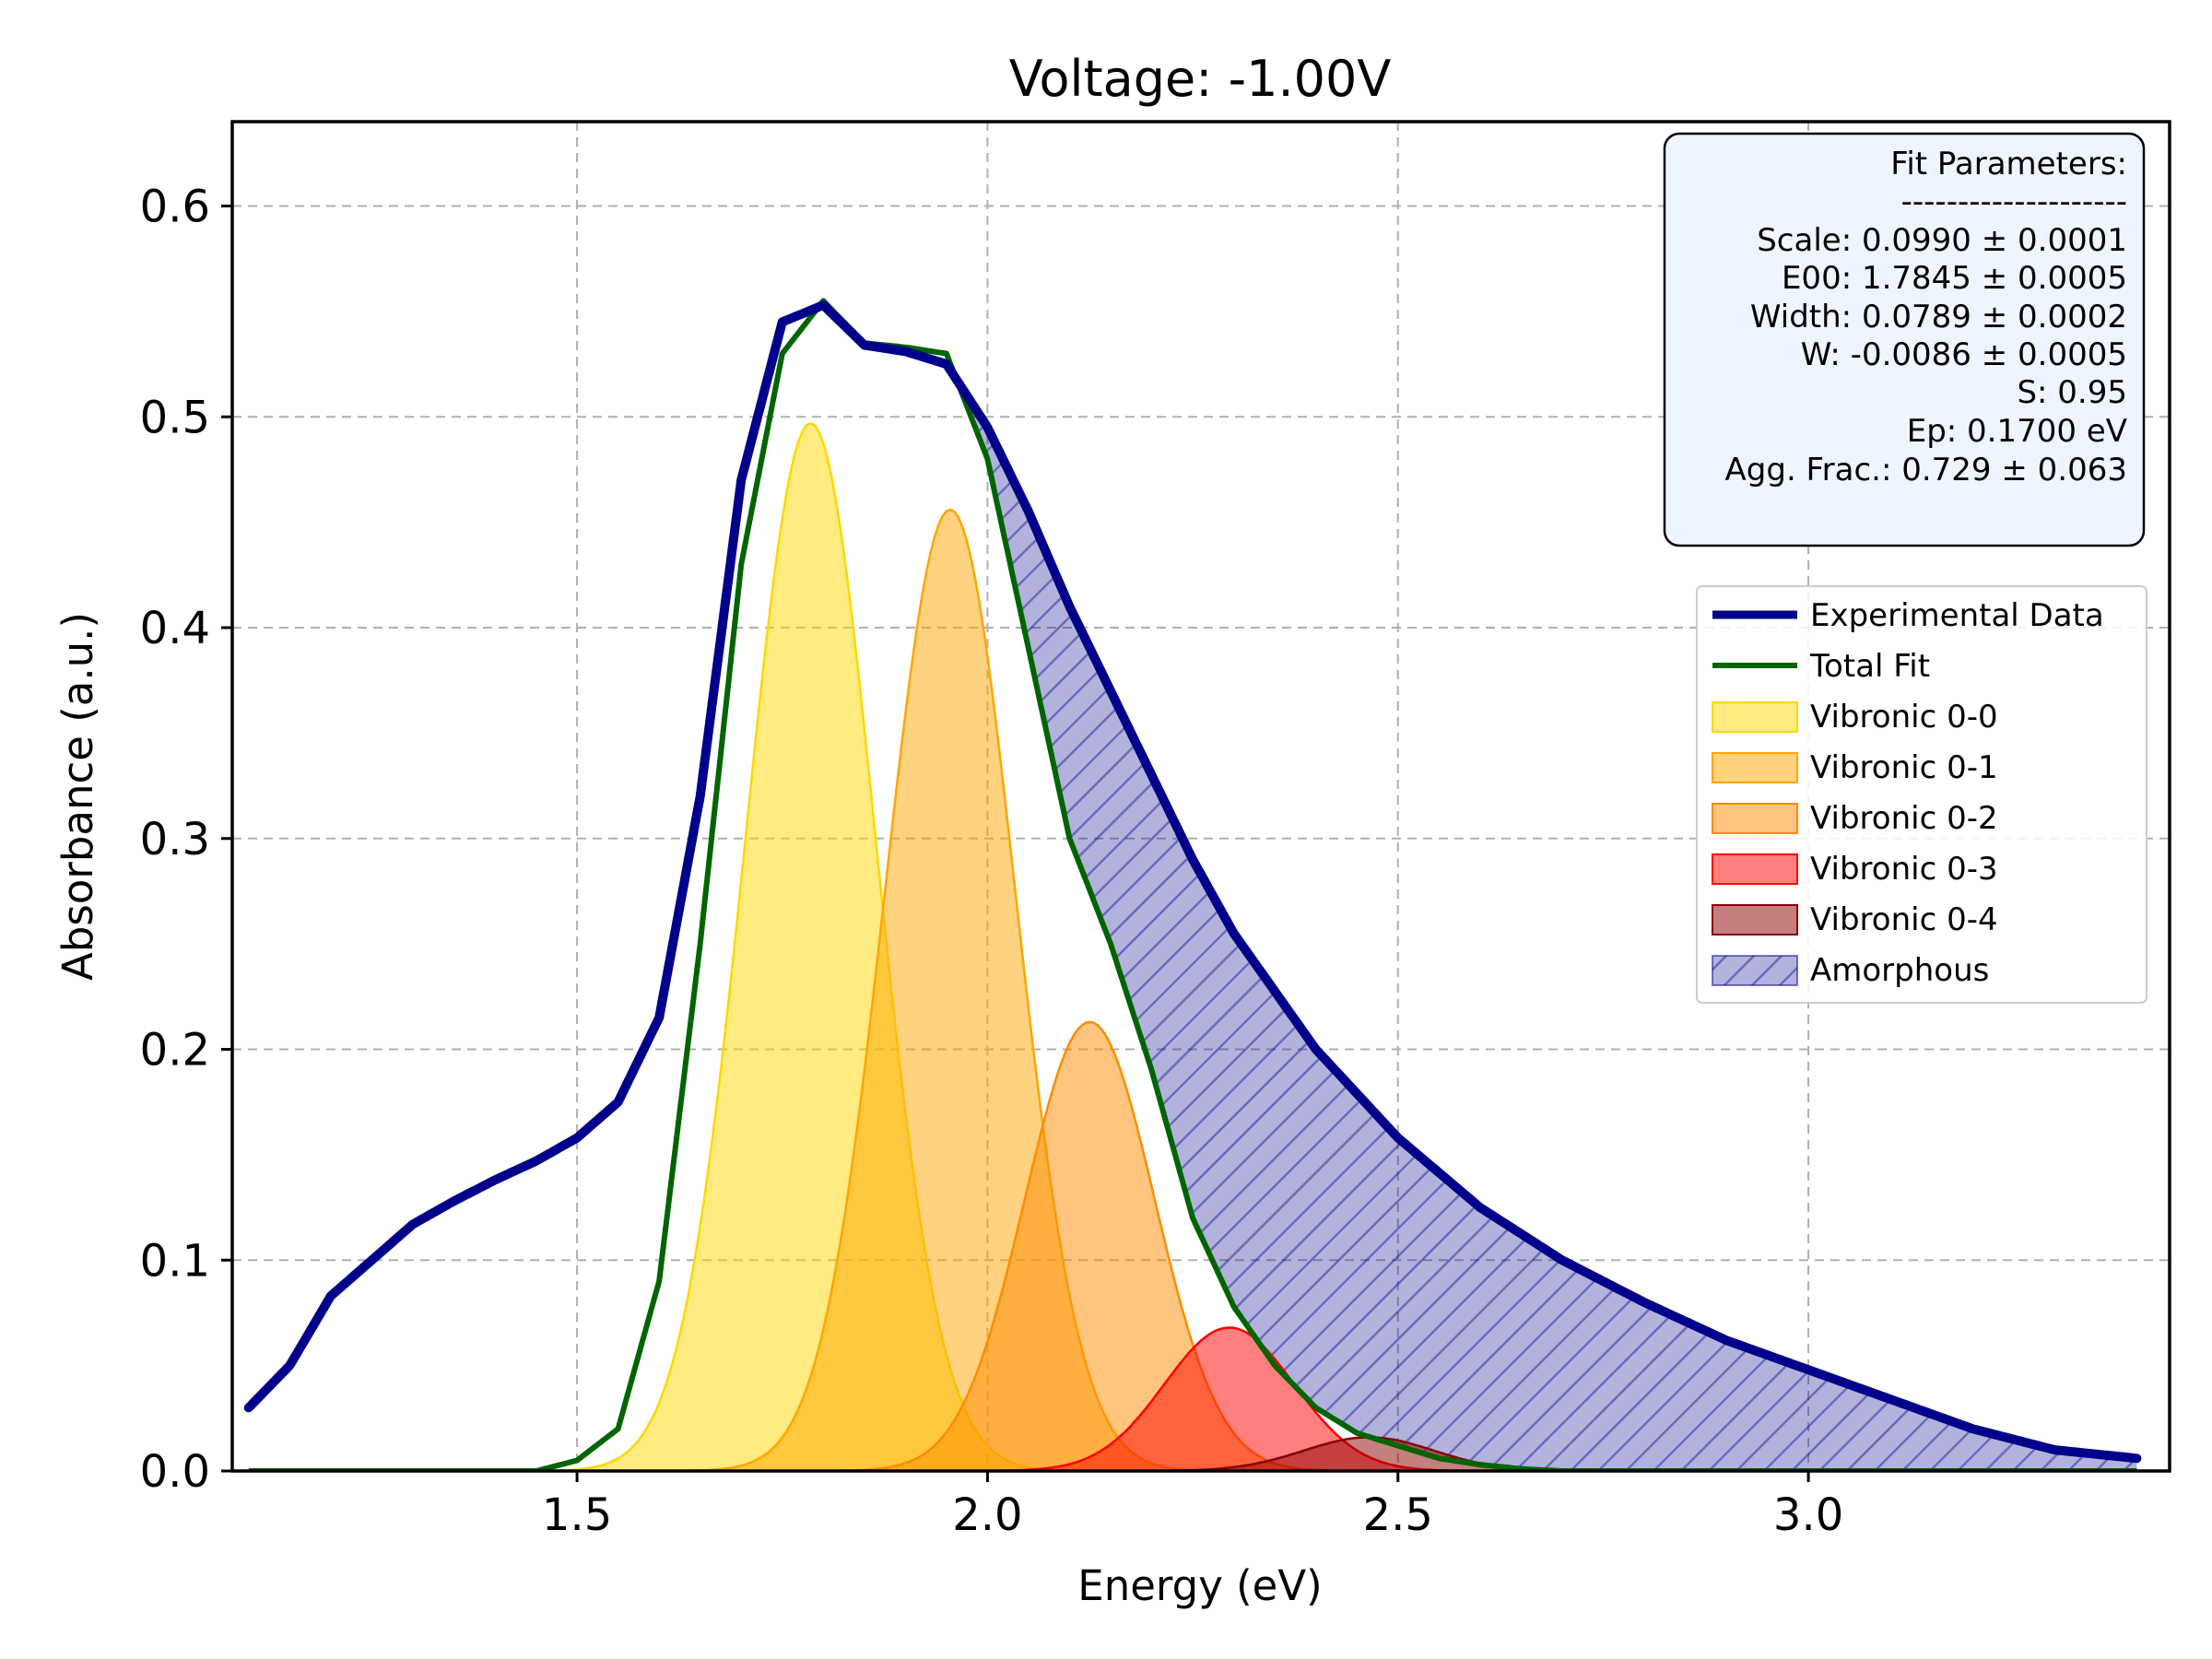 The height and width of the screenshot is (1659, 2212). What do you see at coordinates (1954, 278) in the screenshot?
I see `fit-param-e00: E00: 1.7845 ± 0.0005` at bounding box center [1954, 278].